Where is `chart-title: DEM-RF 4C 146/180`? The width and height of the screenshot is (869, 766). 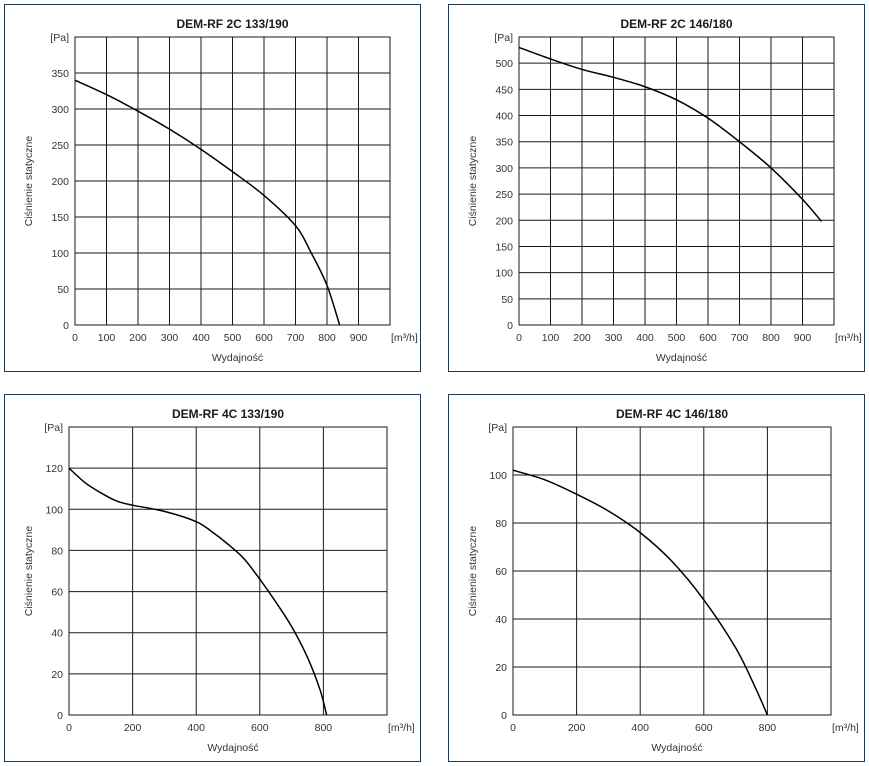
chart-title: DEM-RF 4C 146/180 is located at coordinates (672, 414).